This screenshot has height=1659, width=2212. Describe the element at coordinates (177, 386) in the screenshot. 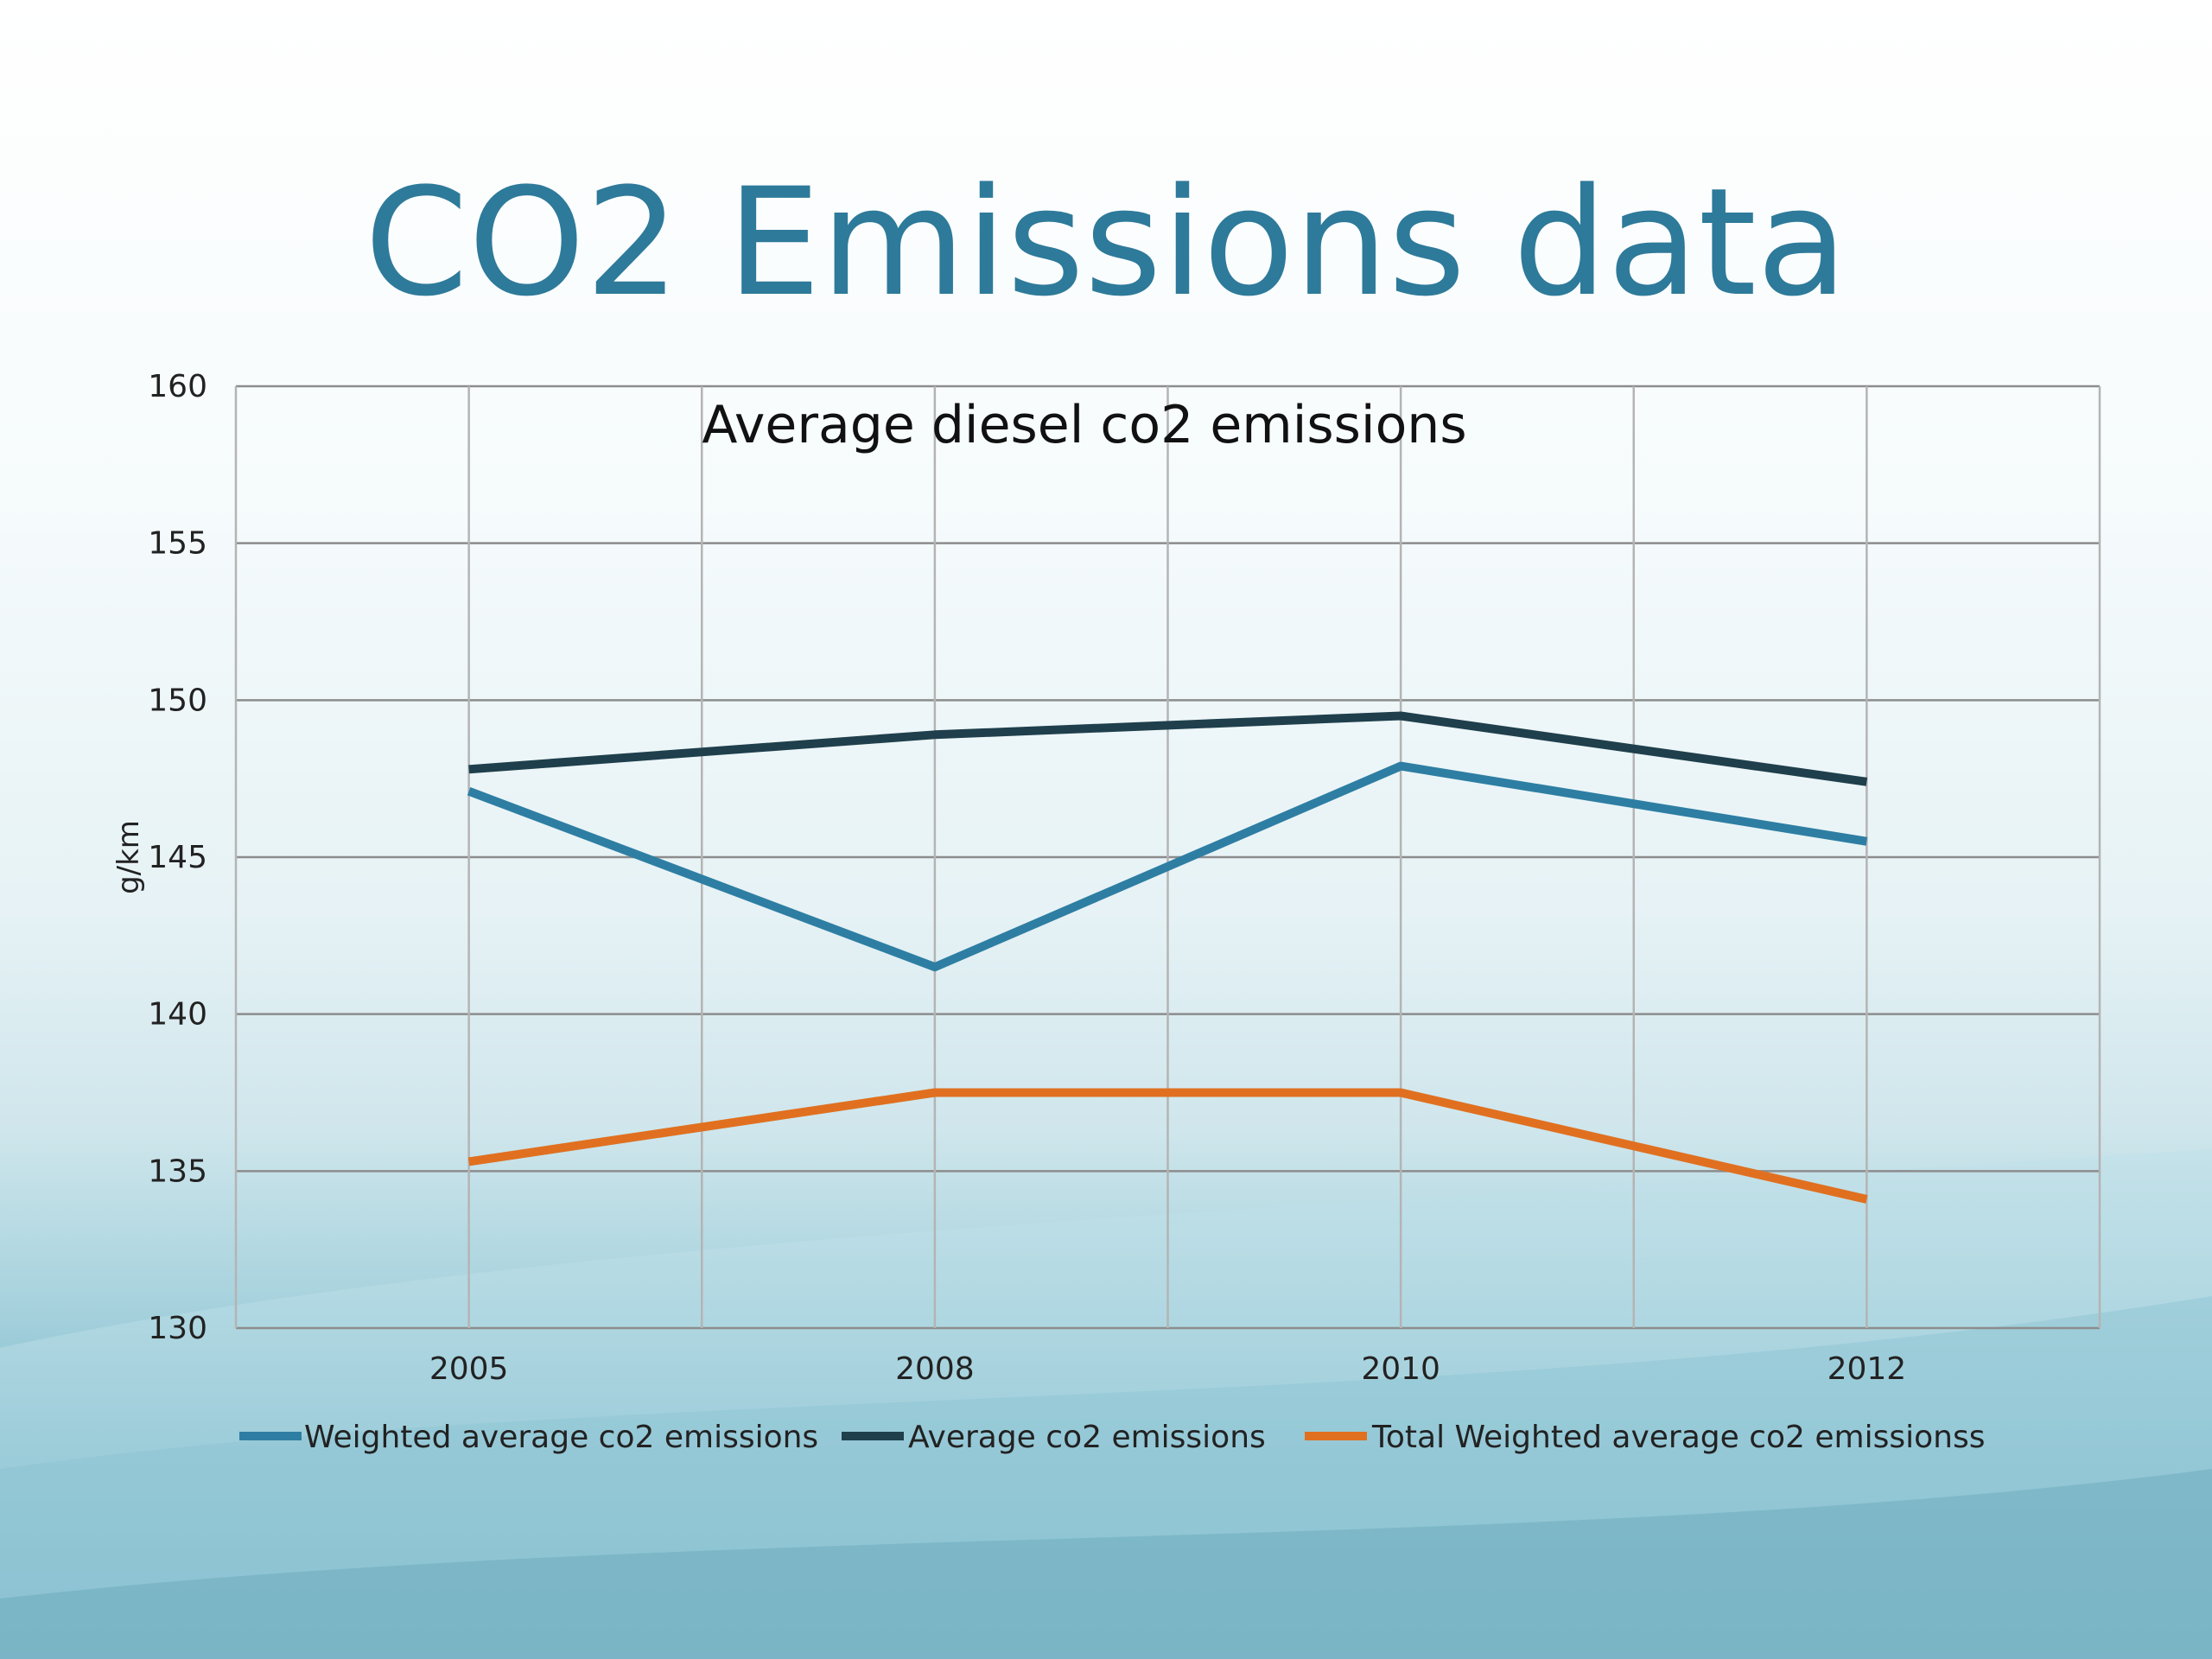

I see `y-tick-label: 160` at that location.